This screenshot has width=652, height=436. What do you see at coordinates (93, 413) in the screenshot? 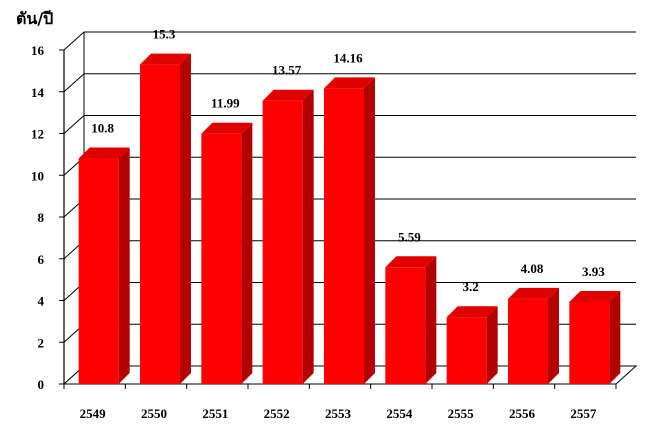
I see `x-tick-label: 2549` at bounding box center [93, 413].